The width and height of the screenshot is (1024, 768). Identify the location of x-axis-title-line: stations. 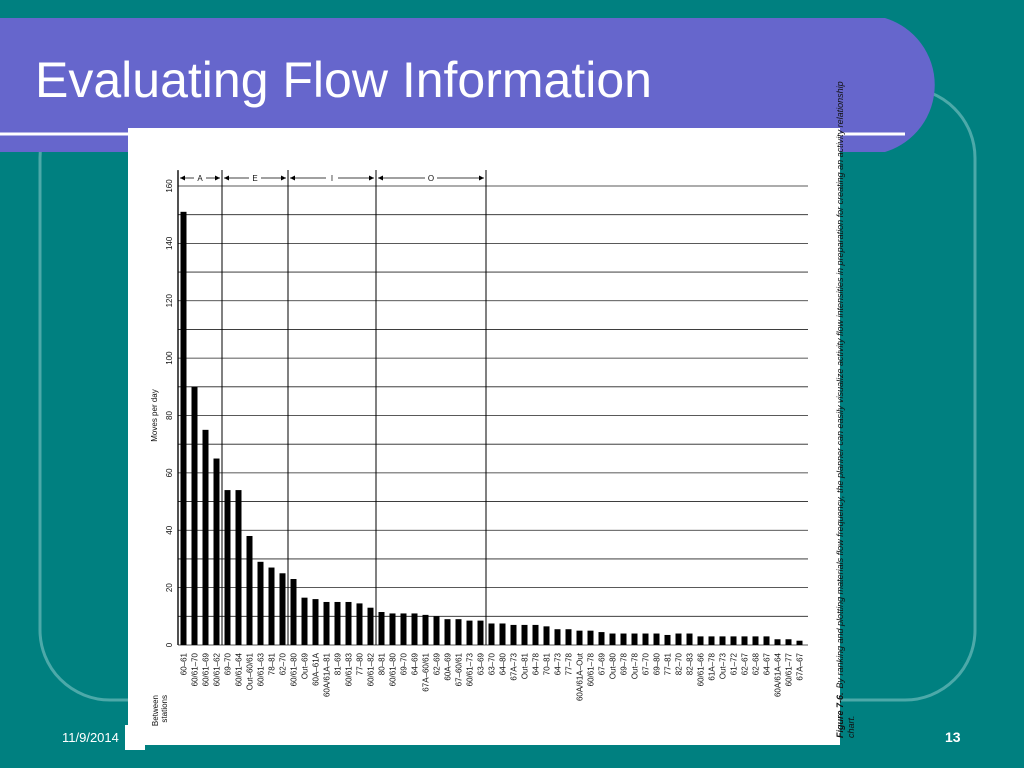
(164, 709).